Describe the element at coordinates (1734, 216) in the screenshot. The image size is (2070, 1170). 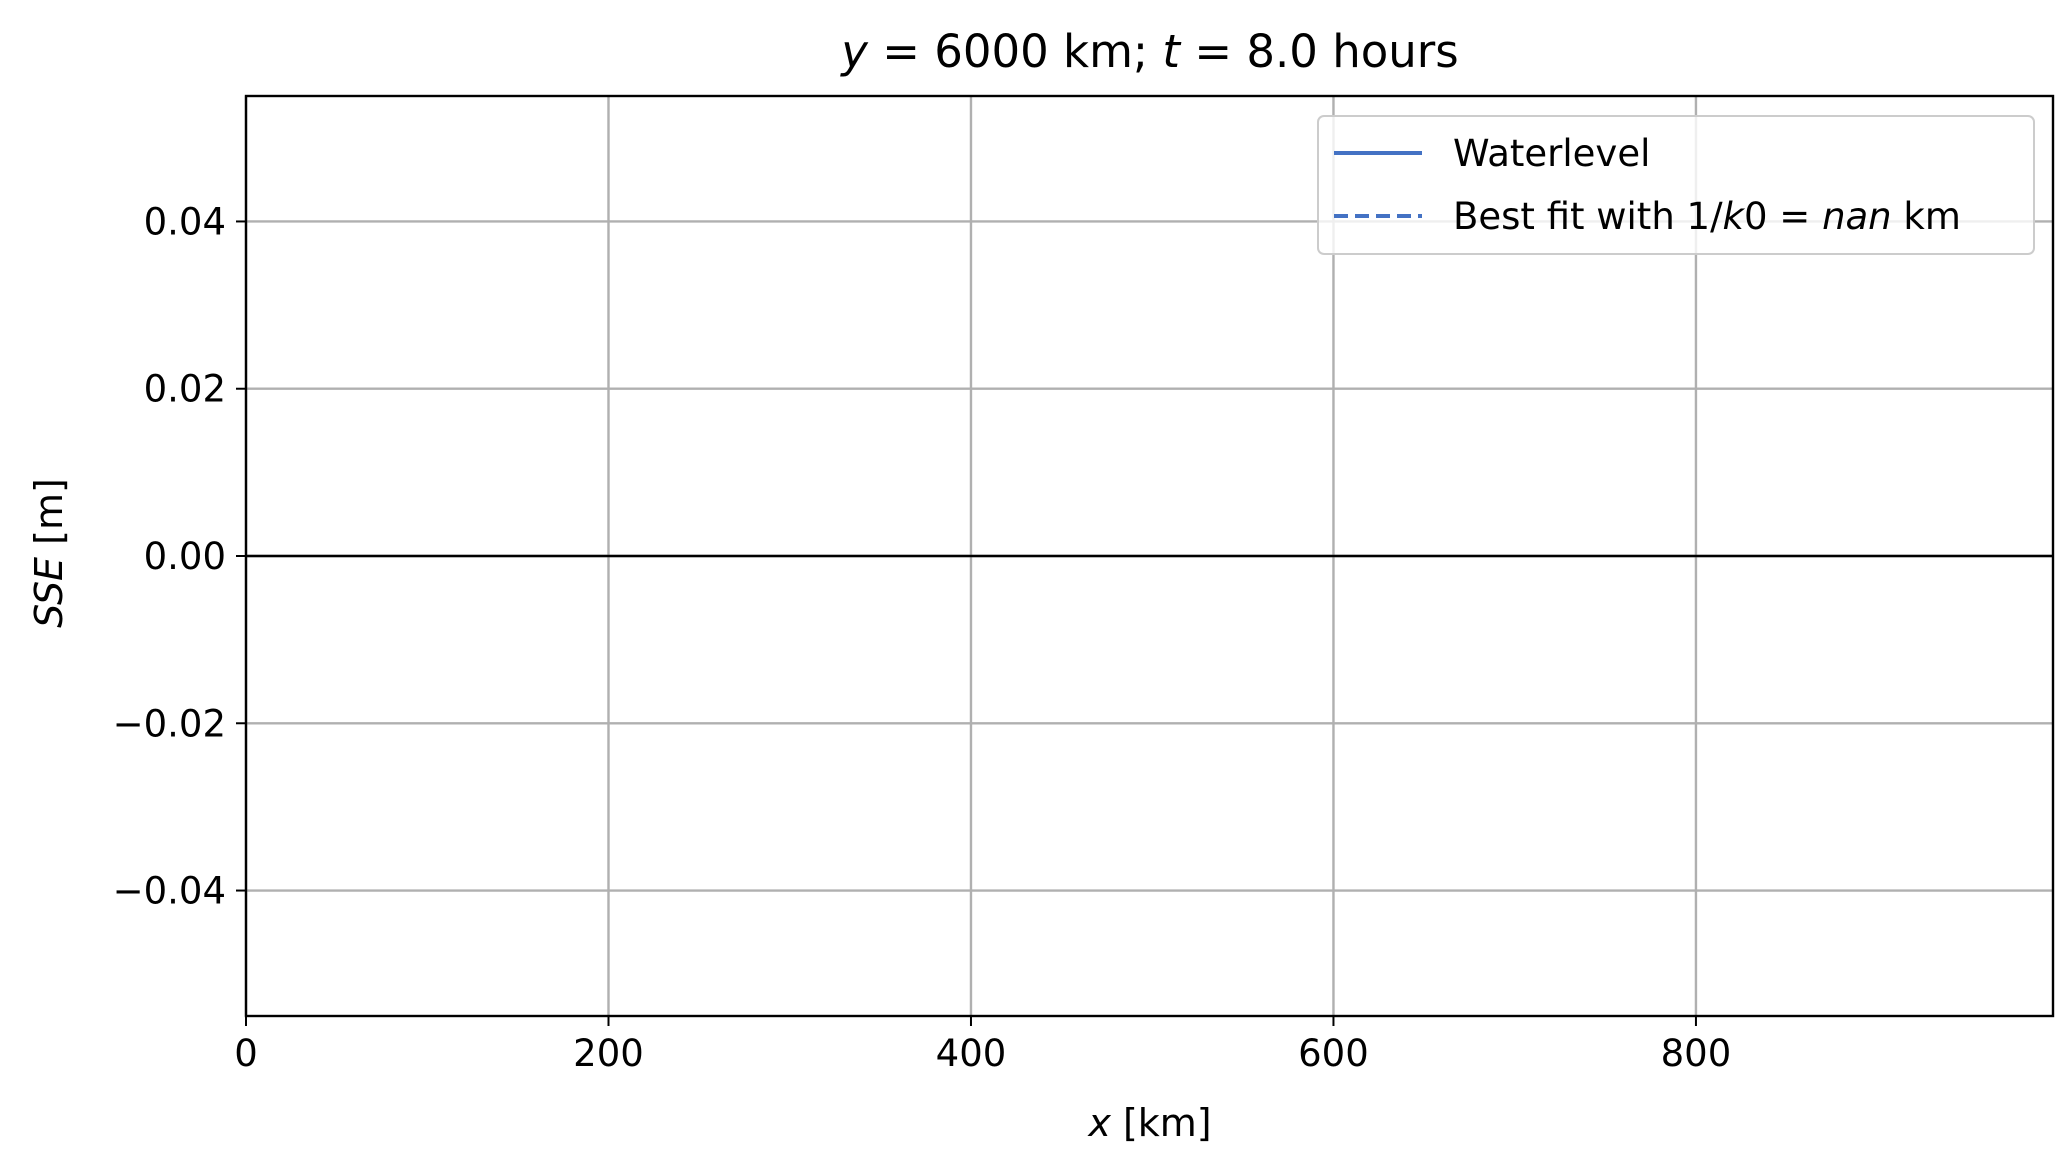
I see `legend-label-part: k` at that location.